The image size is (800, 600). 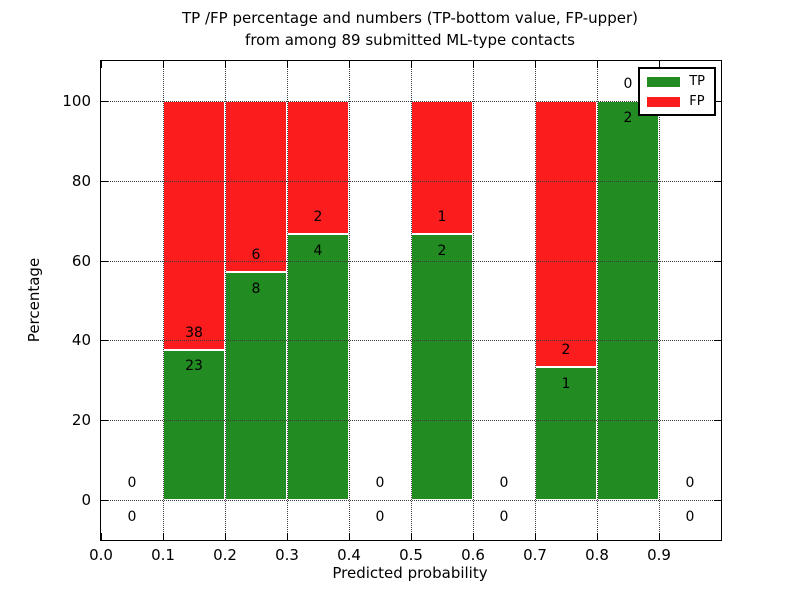 What do you see at coordinates (473, 555) in the screenshot?
I see `x-tick-label: 0.6` at bounding box center [473, 555].